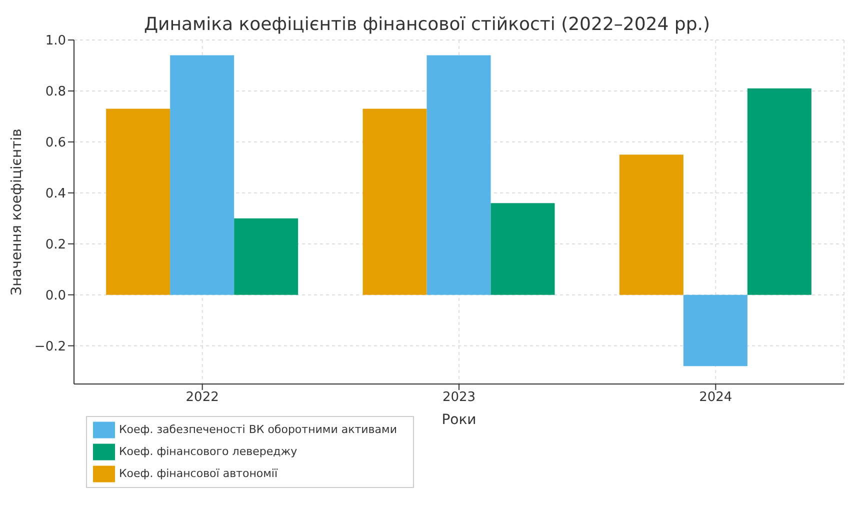 This screenshot has width=854, height=516. What do you see at coordinates (427, 24) in the screenshot?
I see `chart-title: Динаміка коефіцієнтів фінансової стійкості (2022–2024 рр.)` at bounding box center [427, 24].